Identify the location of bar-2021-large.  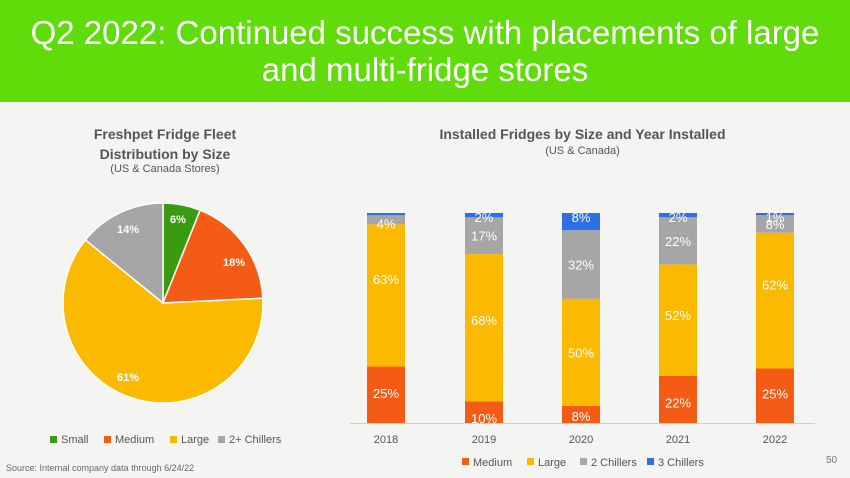
(678, 320).